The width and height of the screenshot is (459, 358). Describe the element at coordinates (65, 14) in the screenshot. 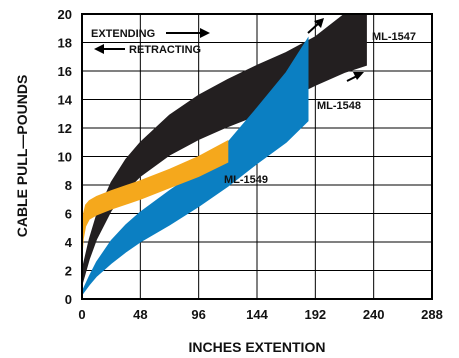

I see `y-tick-label-10: 20` at that location.